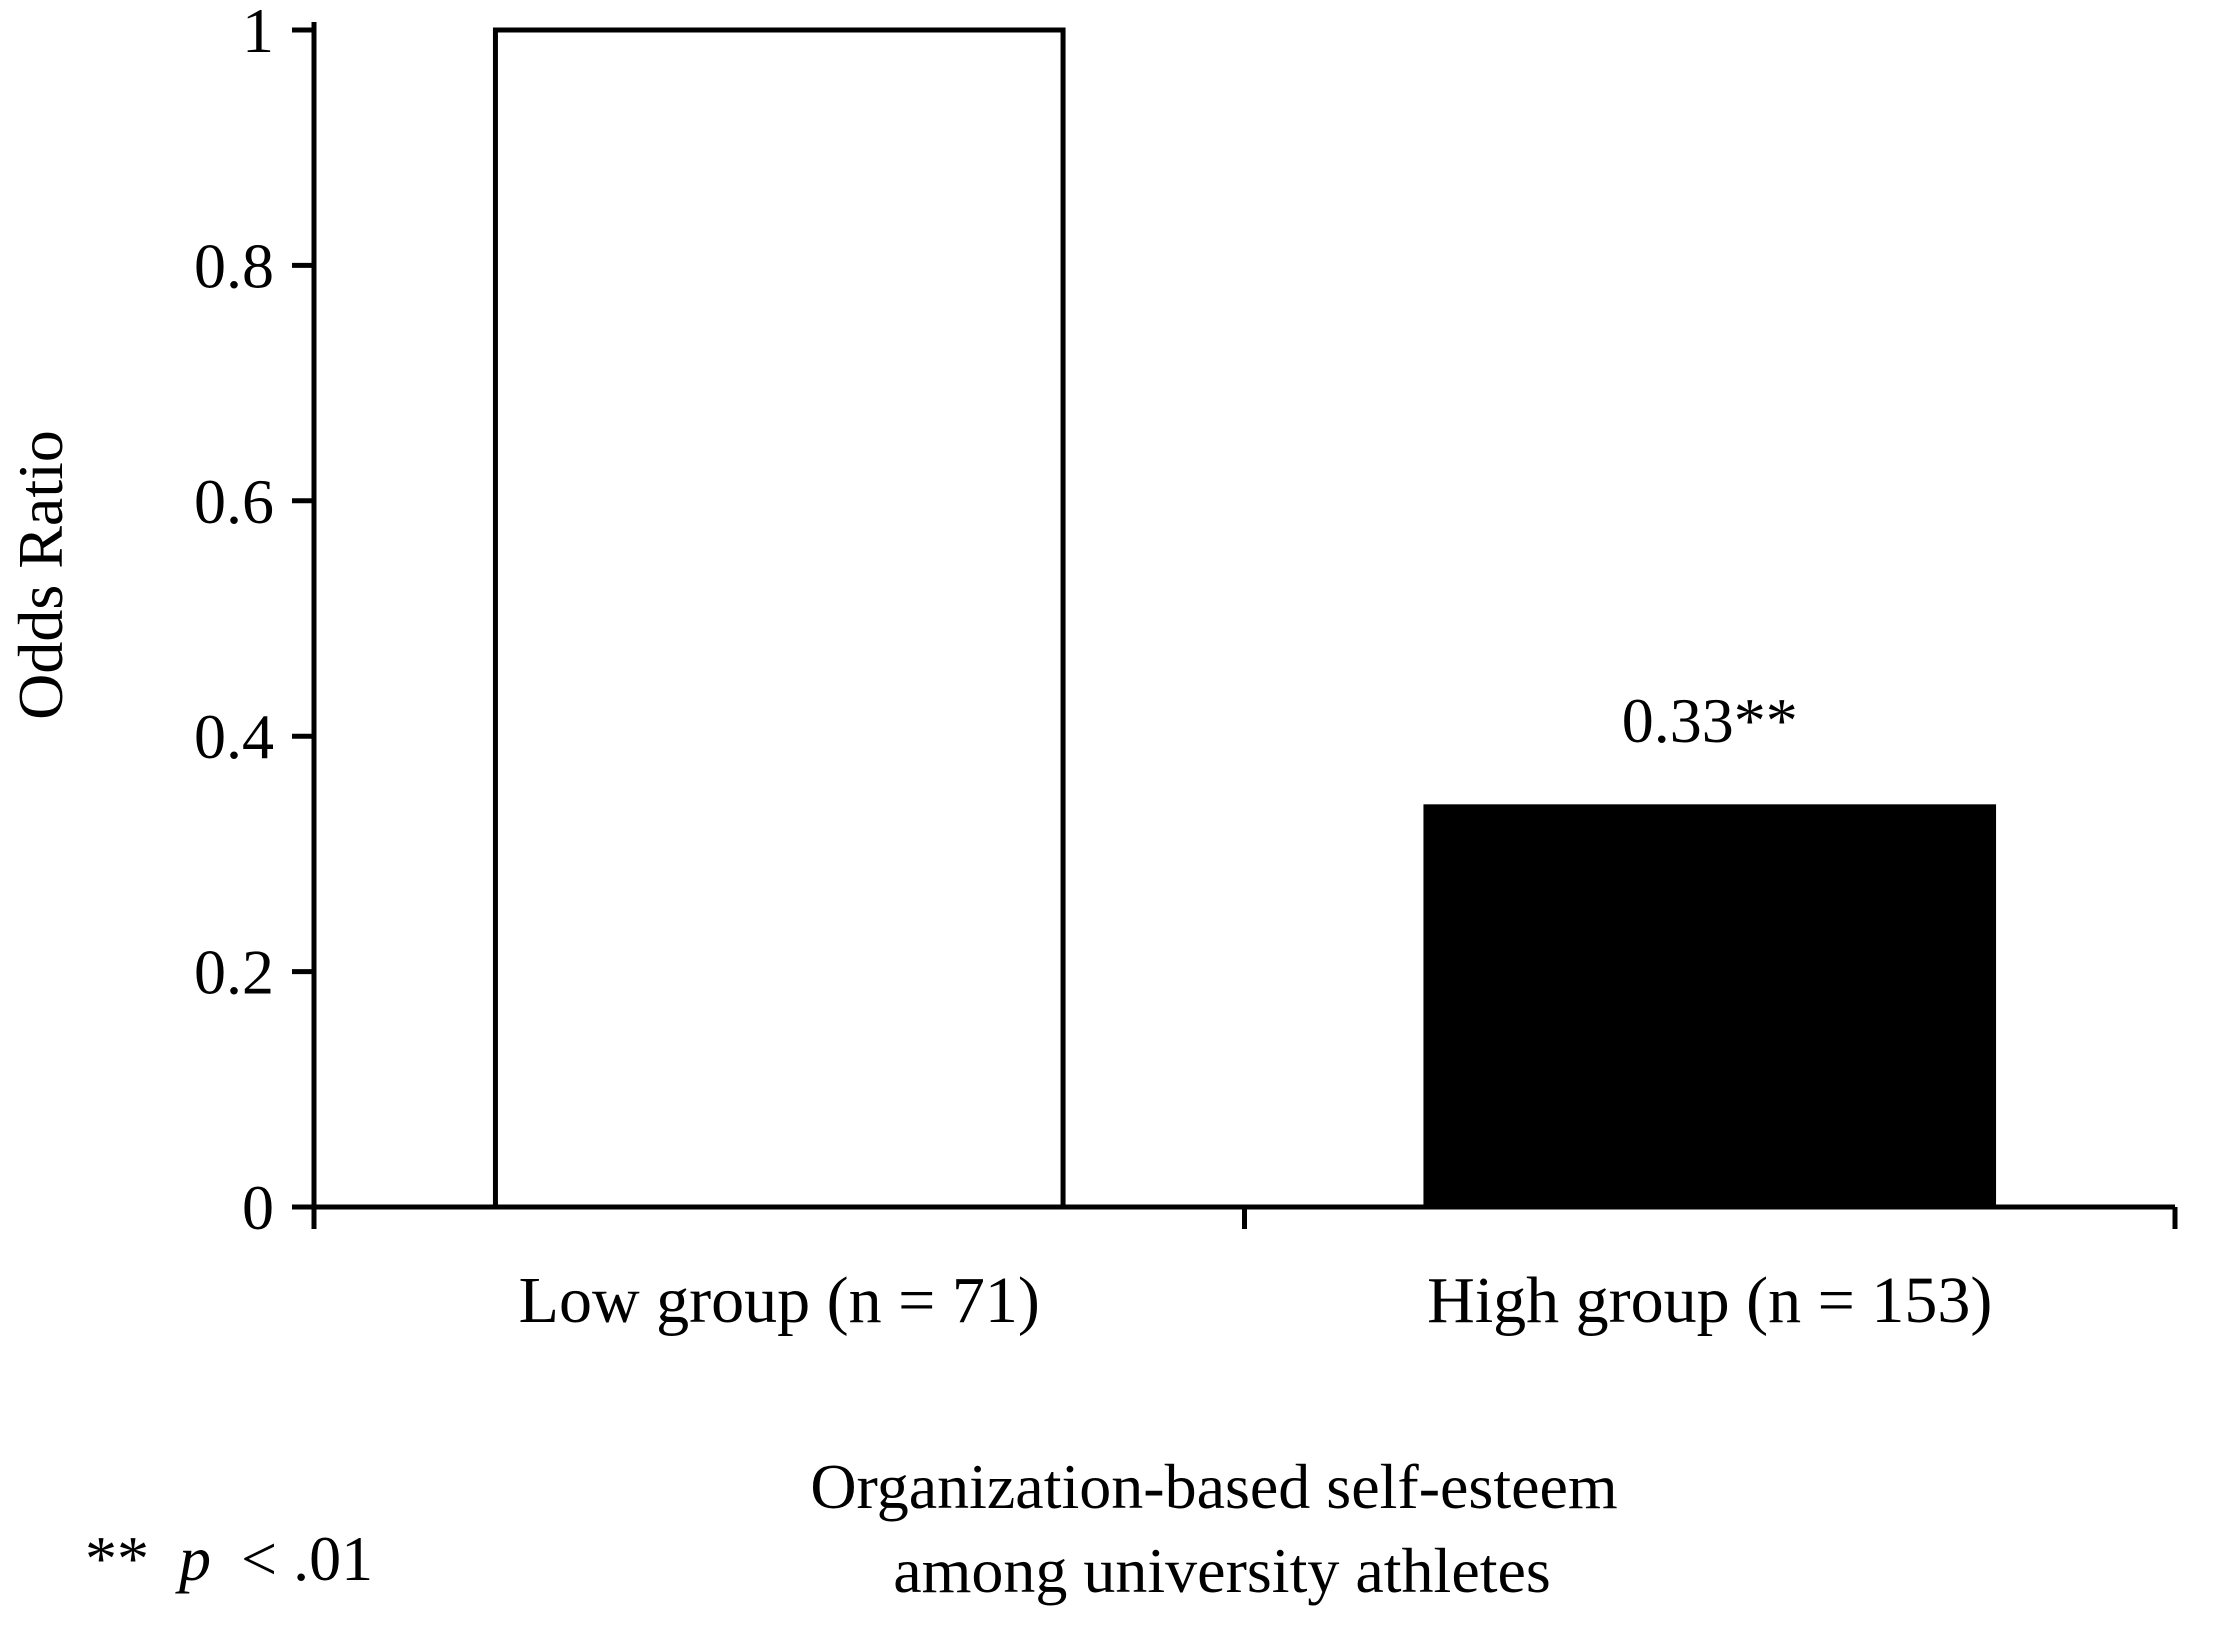 The height and width of the screenshot is (1644, 2217). Describe the element at coordinates (229, 1558) in the screenshot. I see `significance-footnote: ** p < .01` at that location.